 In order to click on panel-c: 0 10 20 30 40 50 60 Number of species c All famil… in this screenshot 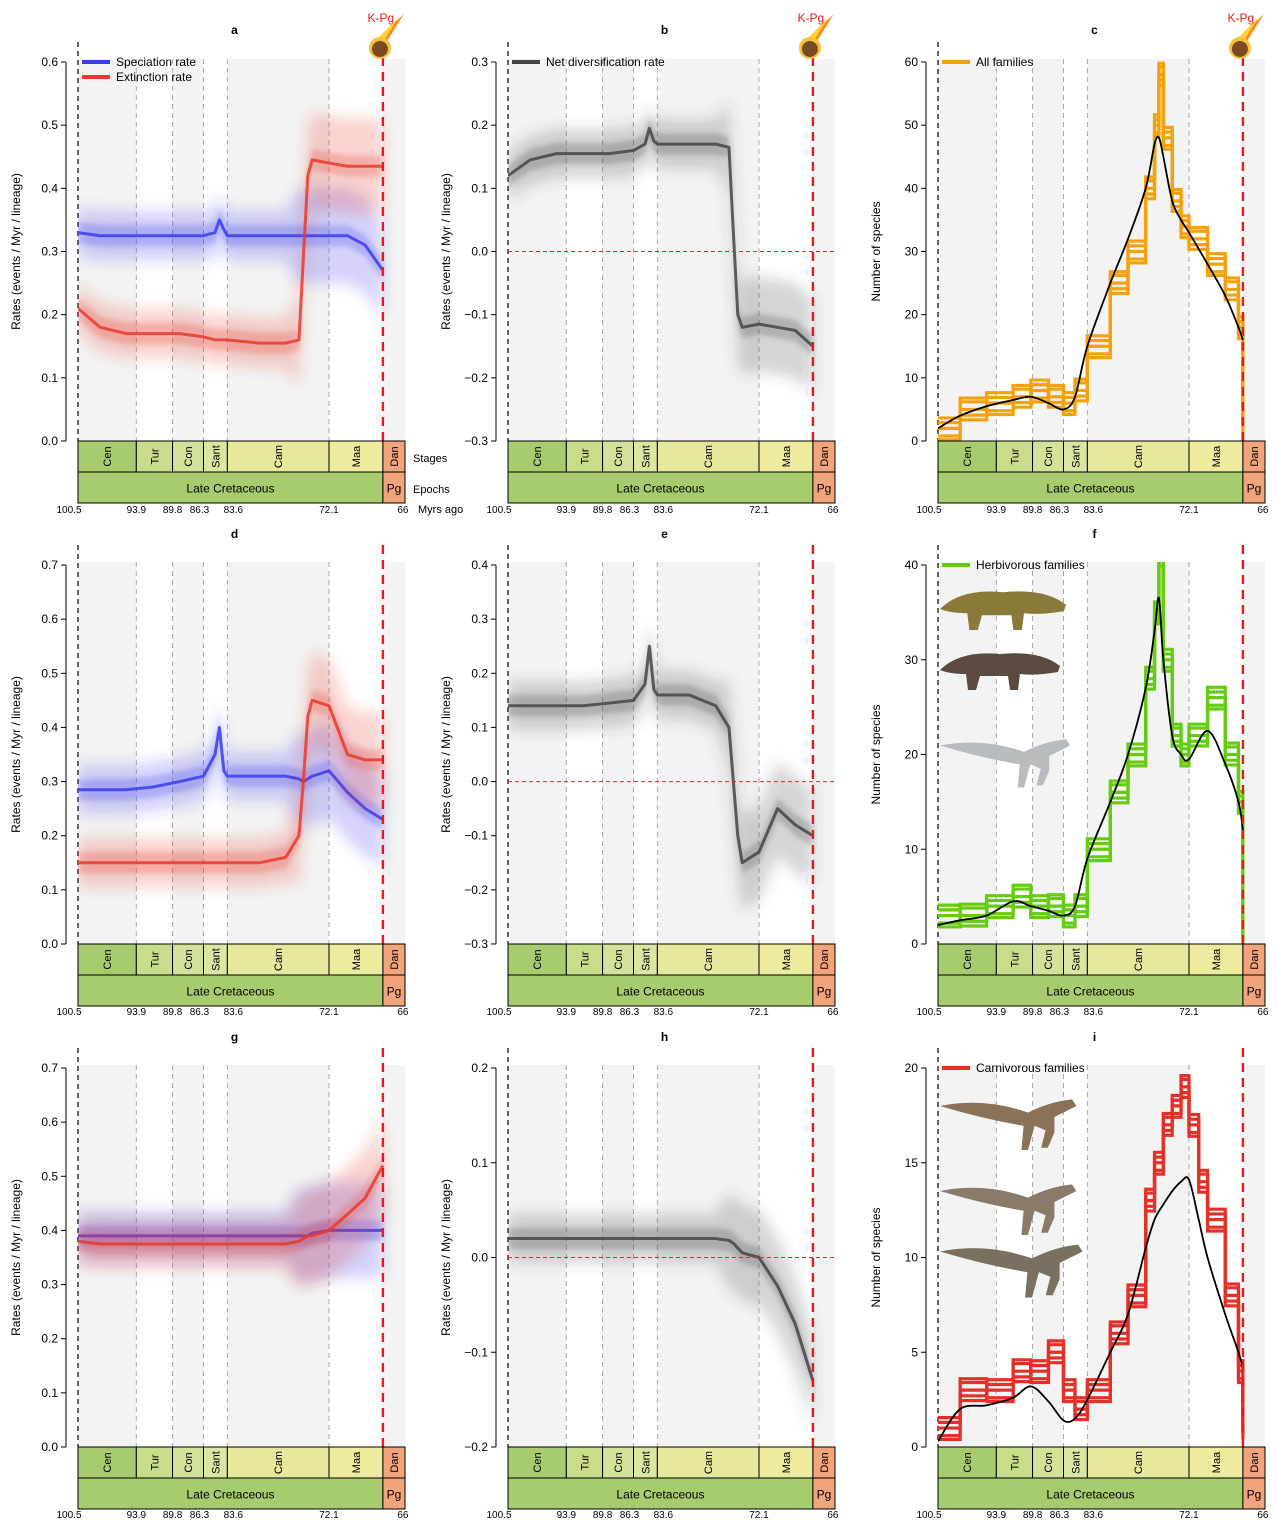, I will do `click(1069, 263)`.